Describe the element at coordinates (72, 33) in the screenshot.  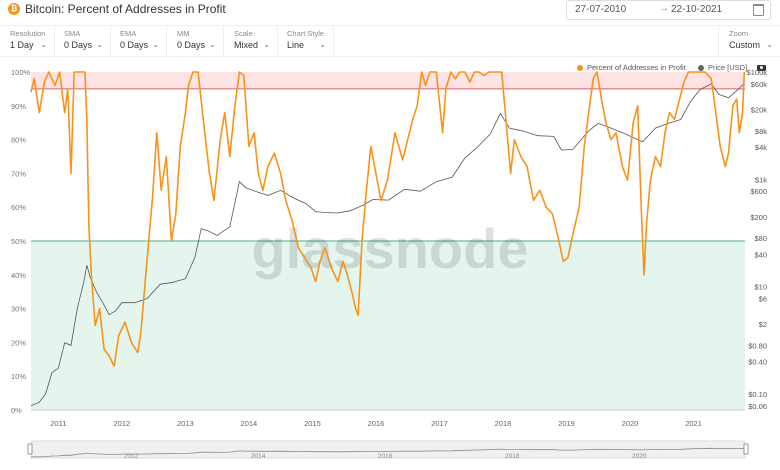
I see `sma-label: SMA` at that location.